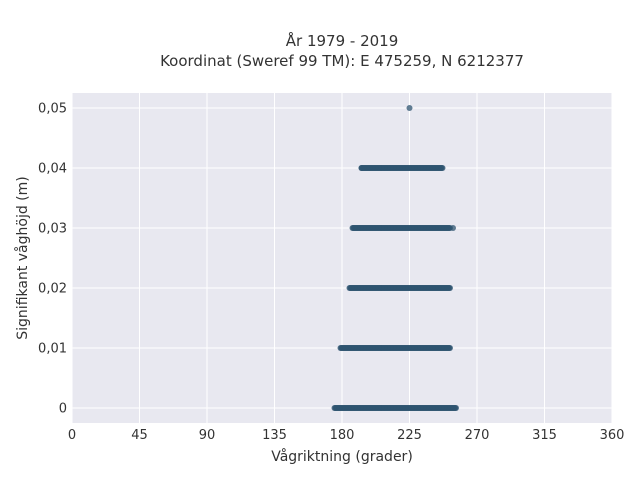 Image resolution: width=640 pixels, height=480 pixels. I want to click on x-tick-label: 135, so click(274, 435).